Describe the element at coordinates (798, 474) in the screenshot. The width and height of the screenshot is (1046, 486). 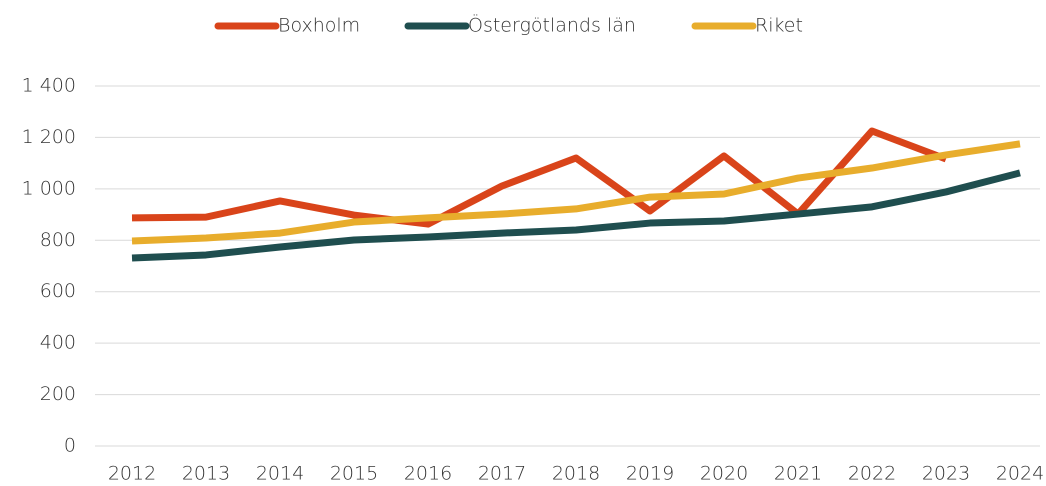
I see `x-tick-label: 2021` at that location.